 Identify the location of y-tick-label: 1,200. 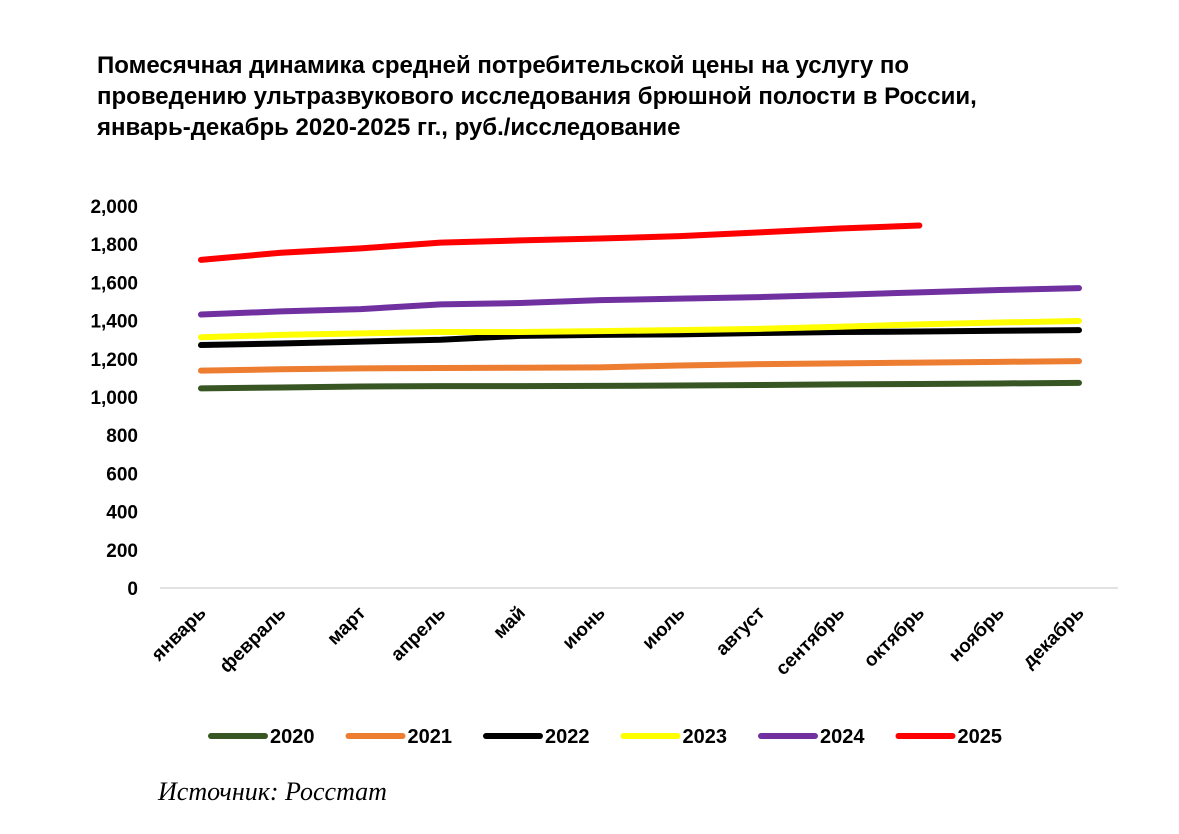
(114, 360).